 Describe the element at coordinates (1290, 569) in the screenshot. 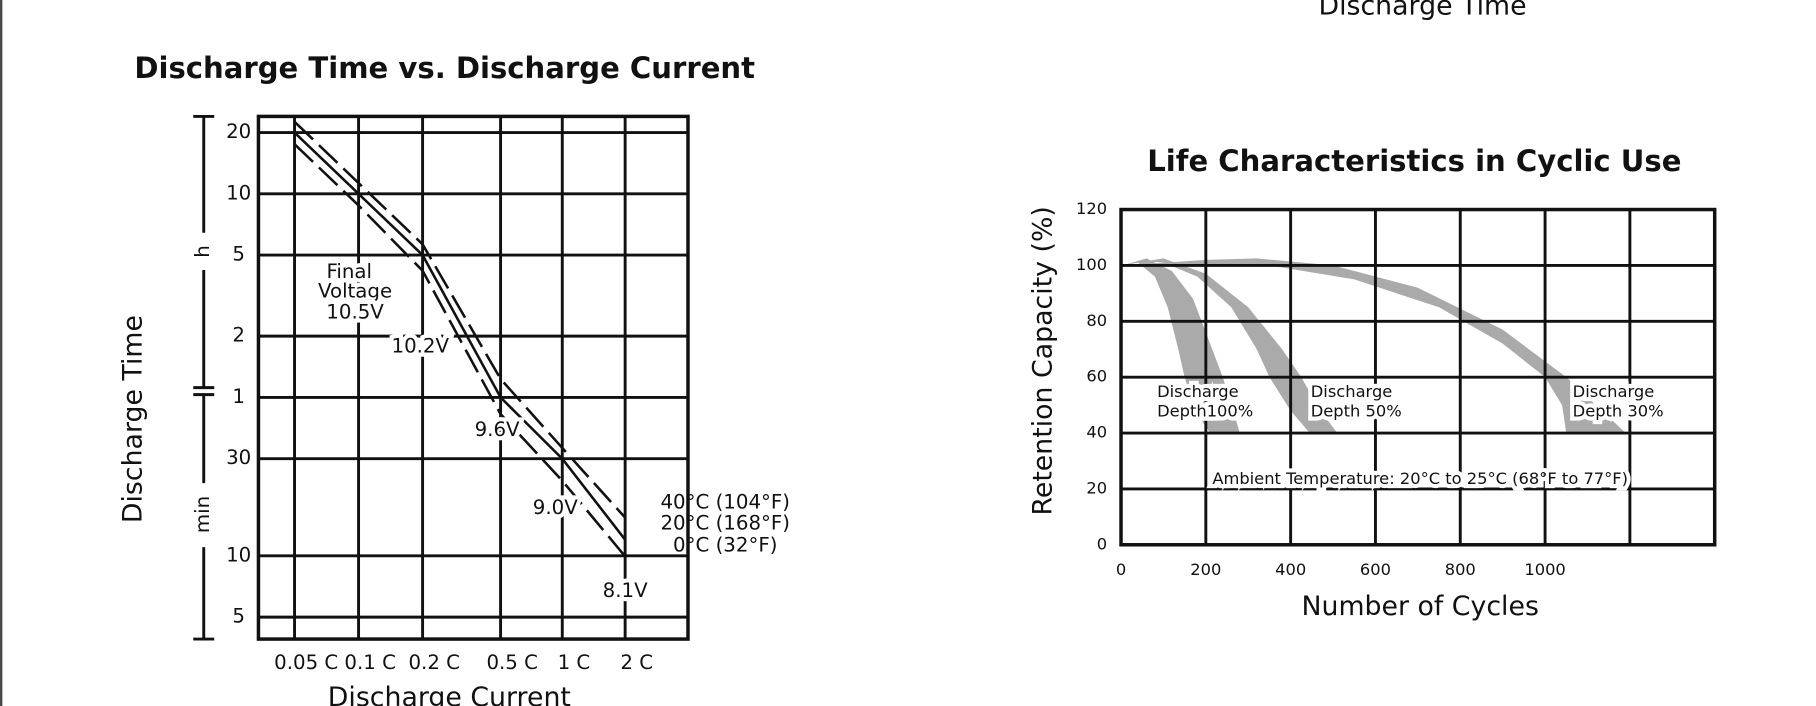

I see `x-tick-label: 400` at that location.